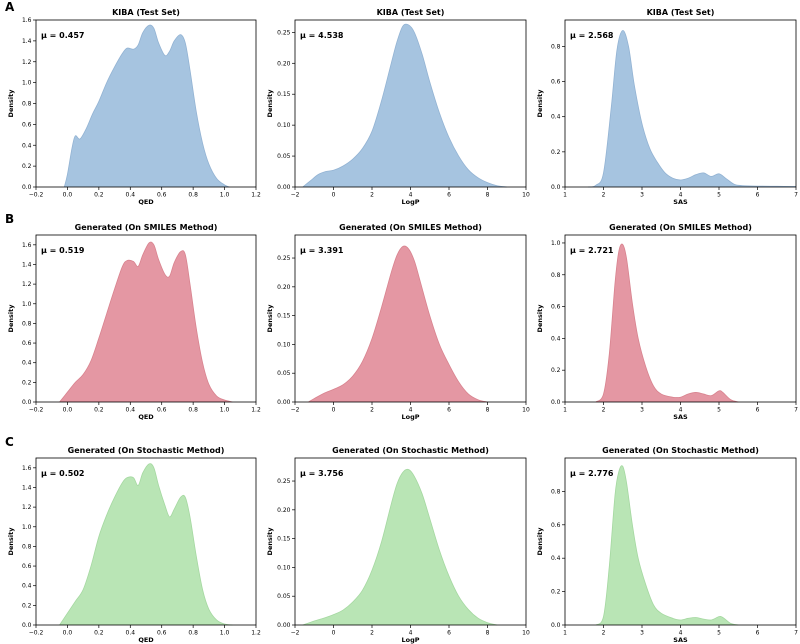 The height and width of the screenshot is (644, 800). What do you see at coordinates (10, 7) in the screenshot?
I see `panel-letter-a: A` at bounding box center [10, 7].